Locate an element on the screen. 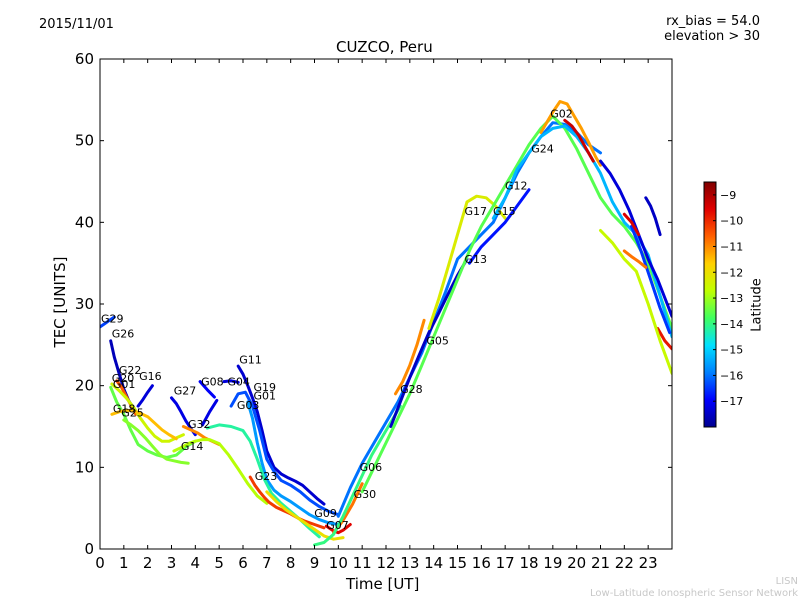  point-label-g16: G16 is located at coordinates (150, 376).